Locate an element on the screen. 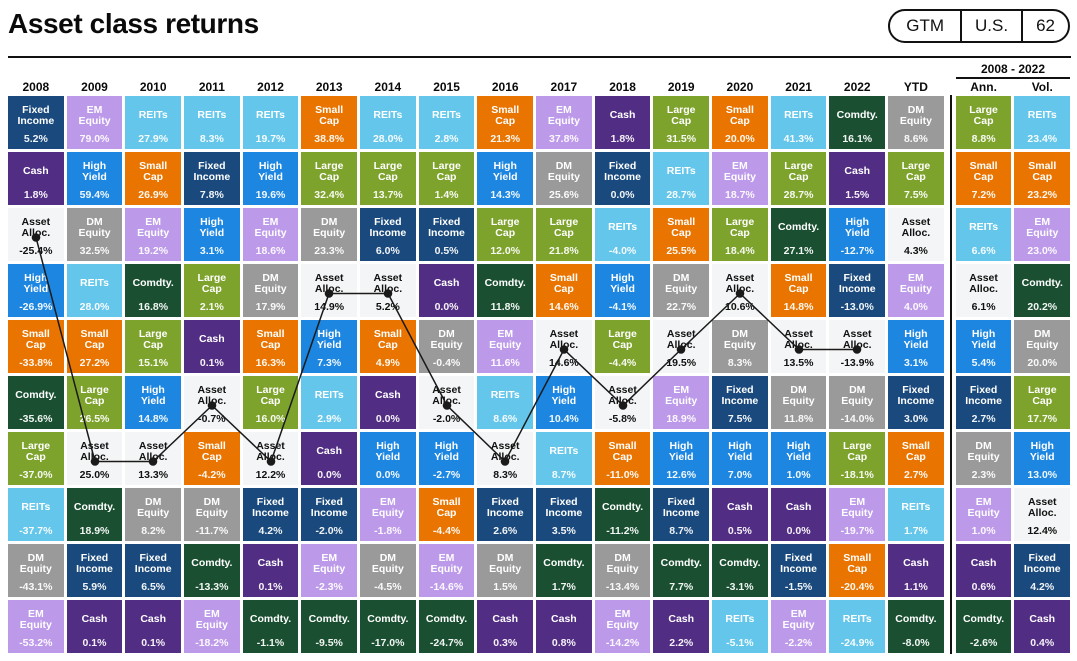 The width and height of the screenshot is (1077, 661). return-value: 1.7% is located at coordinates (915, 531).